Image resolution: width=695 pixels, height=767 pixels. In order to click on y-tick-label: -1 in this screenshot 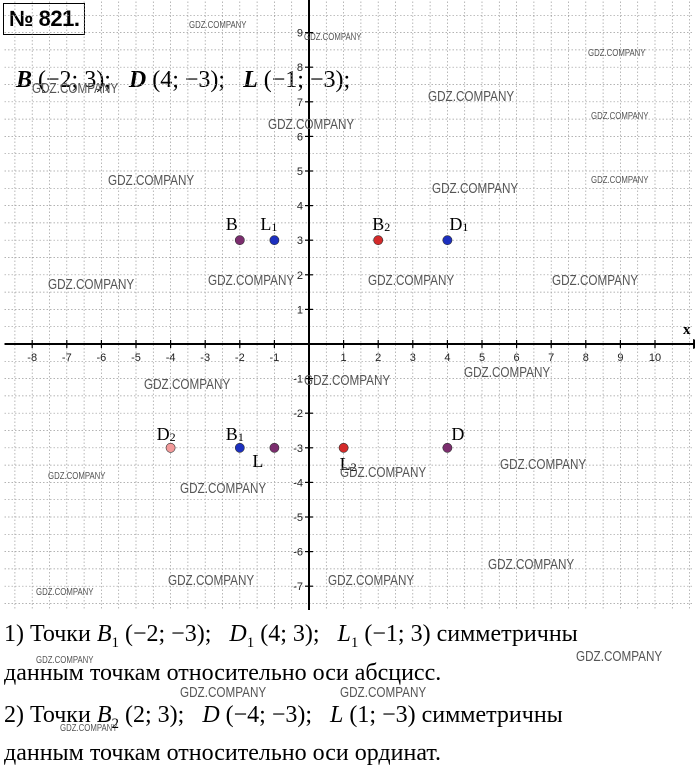, I will do `click(298, 380)`.